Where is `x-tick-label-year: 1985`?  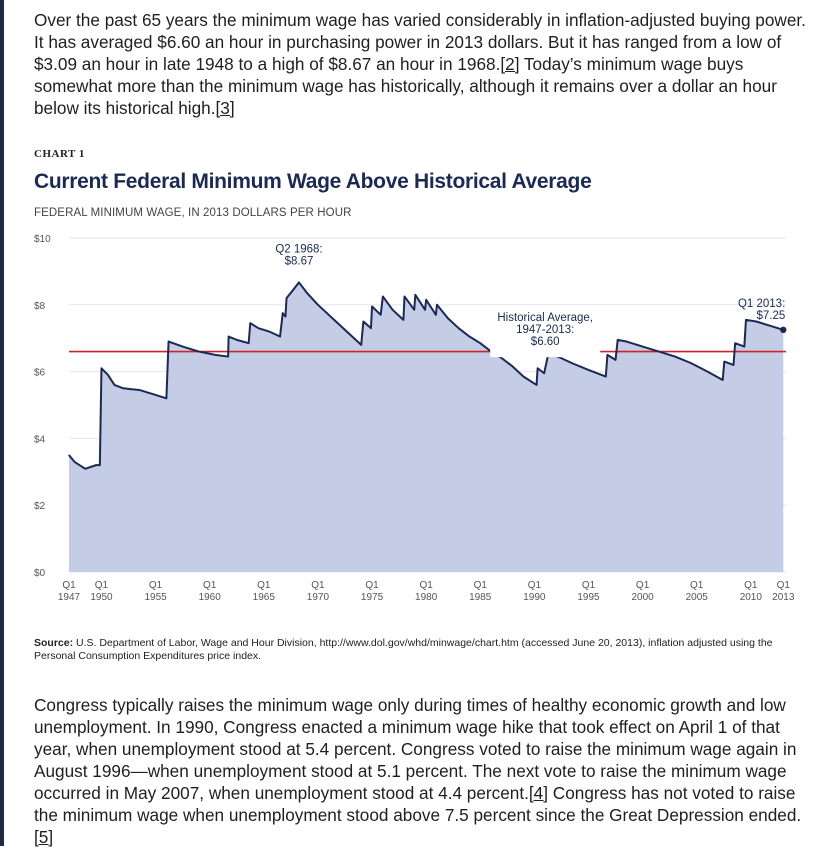
x-tick-label-year: 1985 is located at coordinates (480, 597).